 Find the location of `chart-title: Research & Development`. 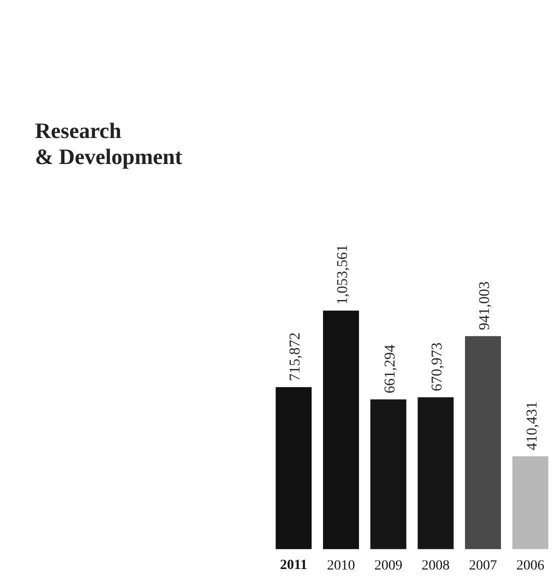

chart-title: Research & Development is located at coordinates (108, 144).